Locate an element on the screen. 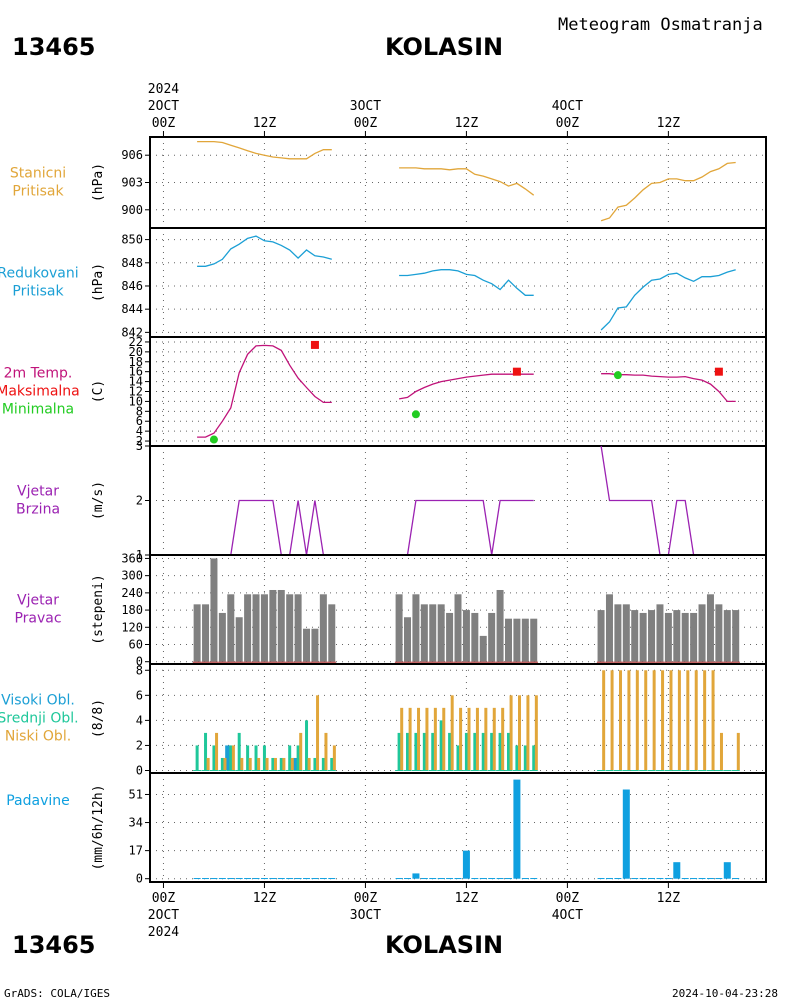 This screenshot has height=1000, width=800. panel-frame is located at coordinates (458, 282).